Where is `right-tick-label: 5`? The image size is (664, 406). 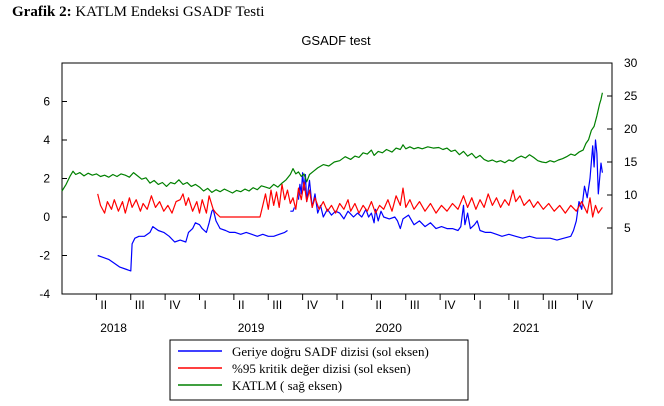 right-tick-label: 5 is located at coordinates (627, 228).